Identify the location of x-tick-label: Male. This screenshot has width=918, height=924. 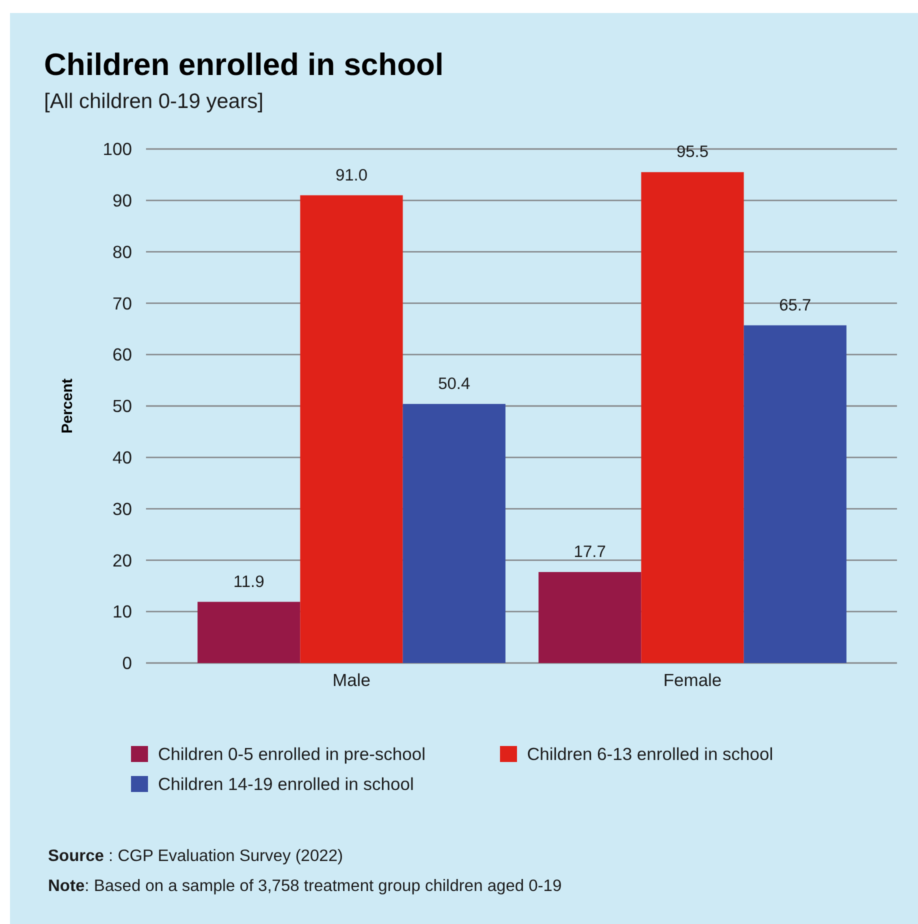
(351, 680).